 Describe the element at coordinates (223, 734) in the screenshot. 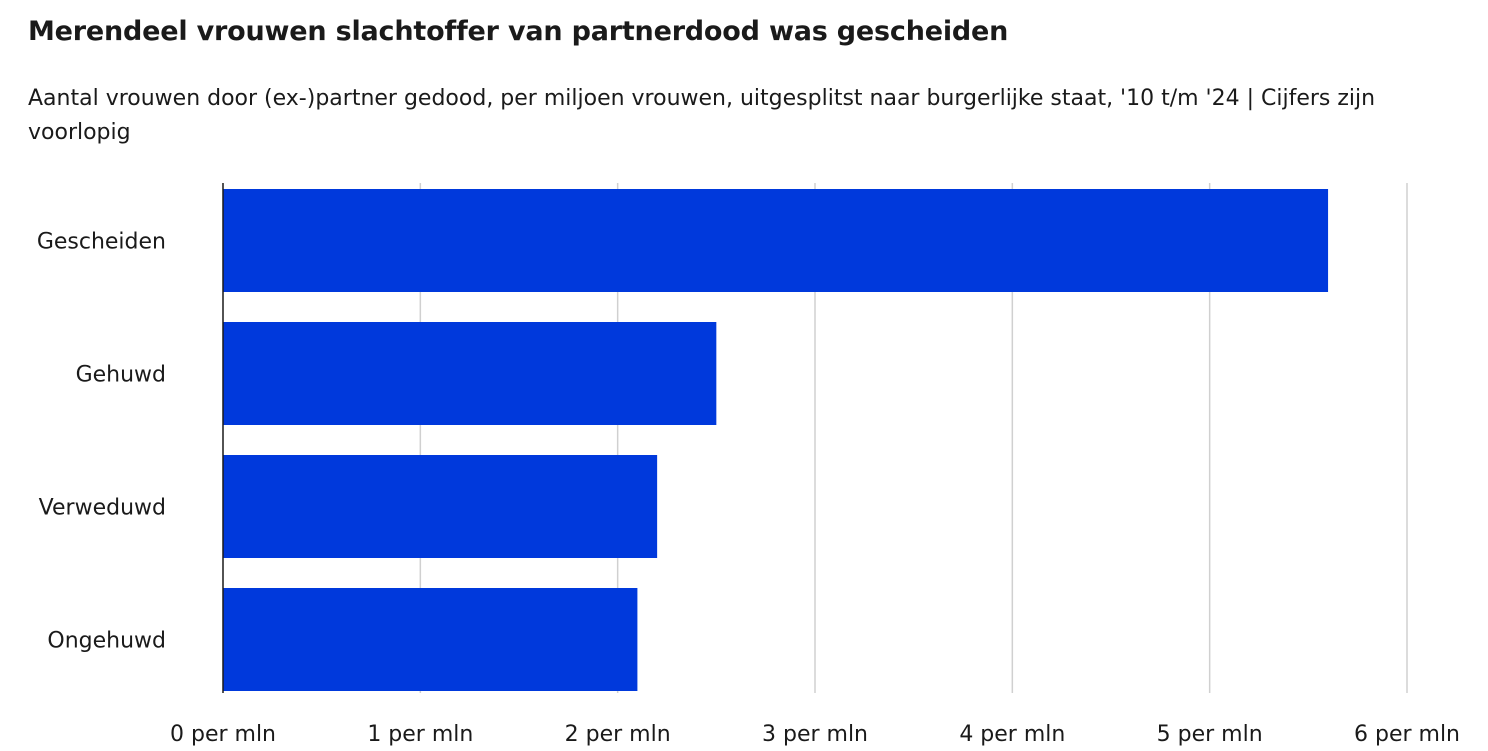

I see `x-tick-label: 0 per mln` at that location.